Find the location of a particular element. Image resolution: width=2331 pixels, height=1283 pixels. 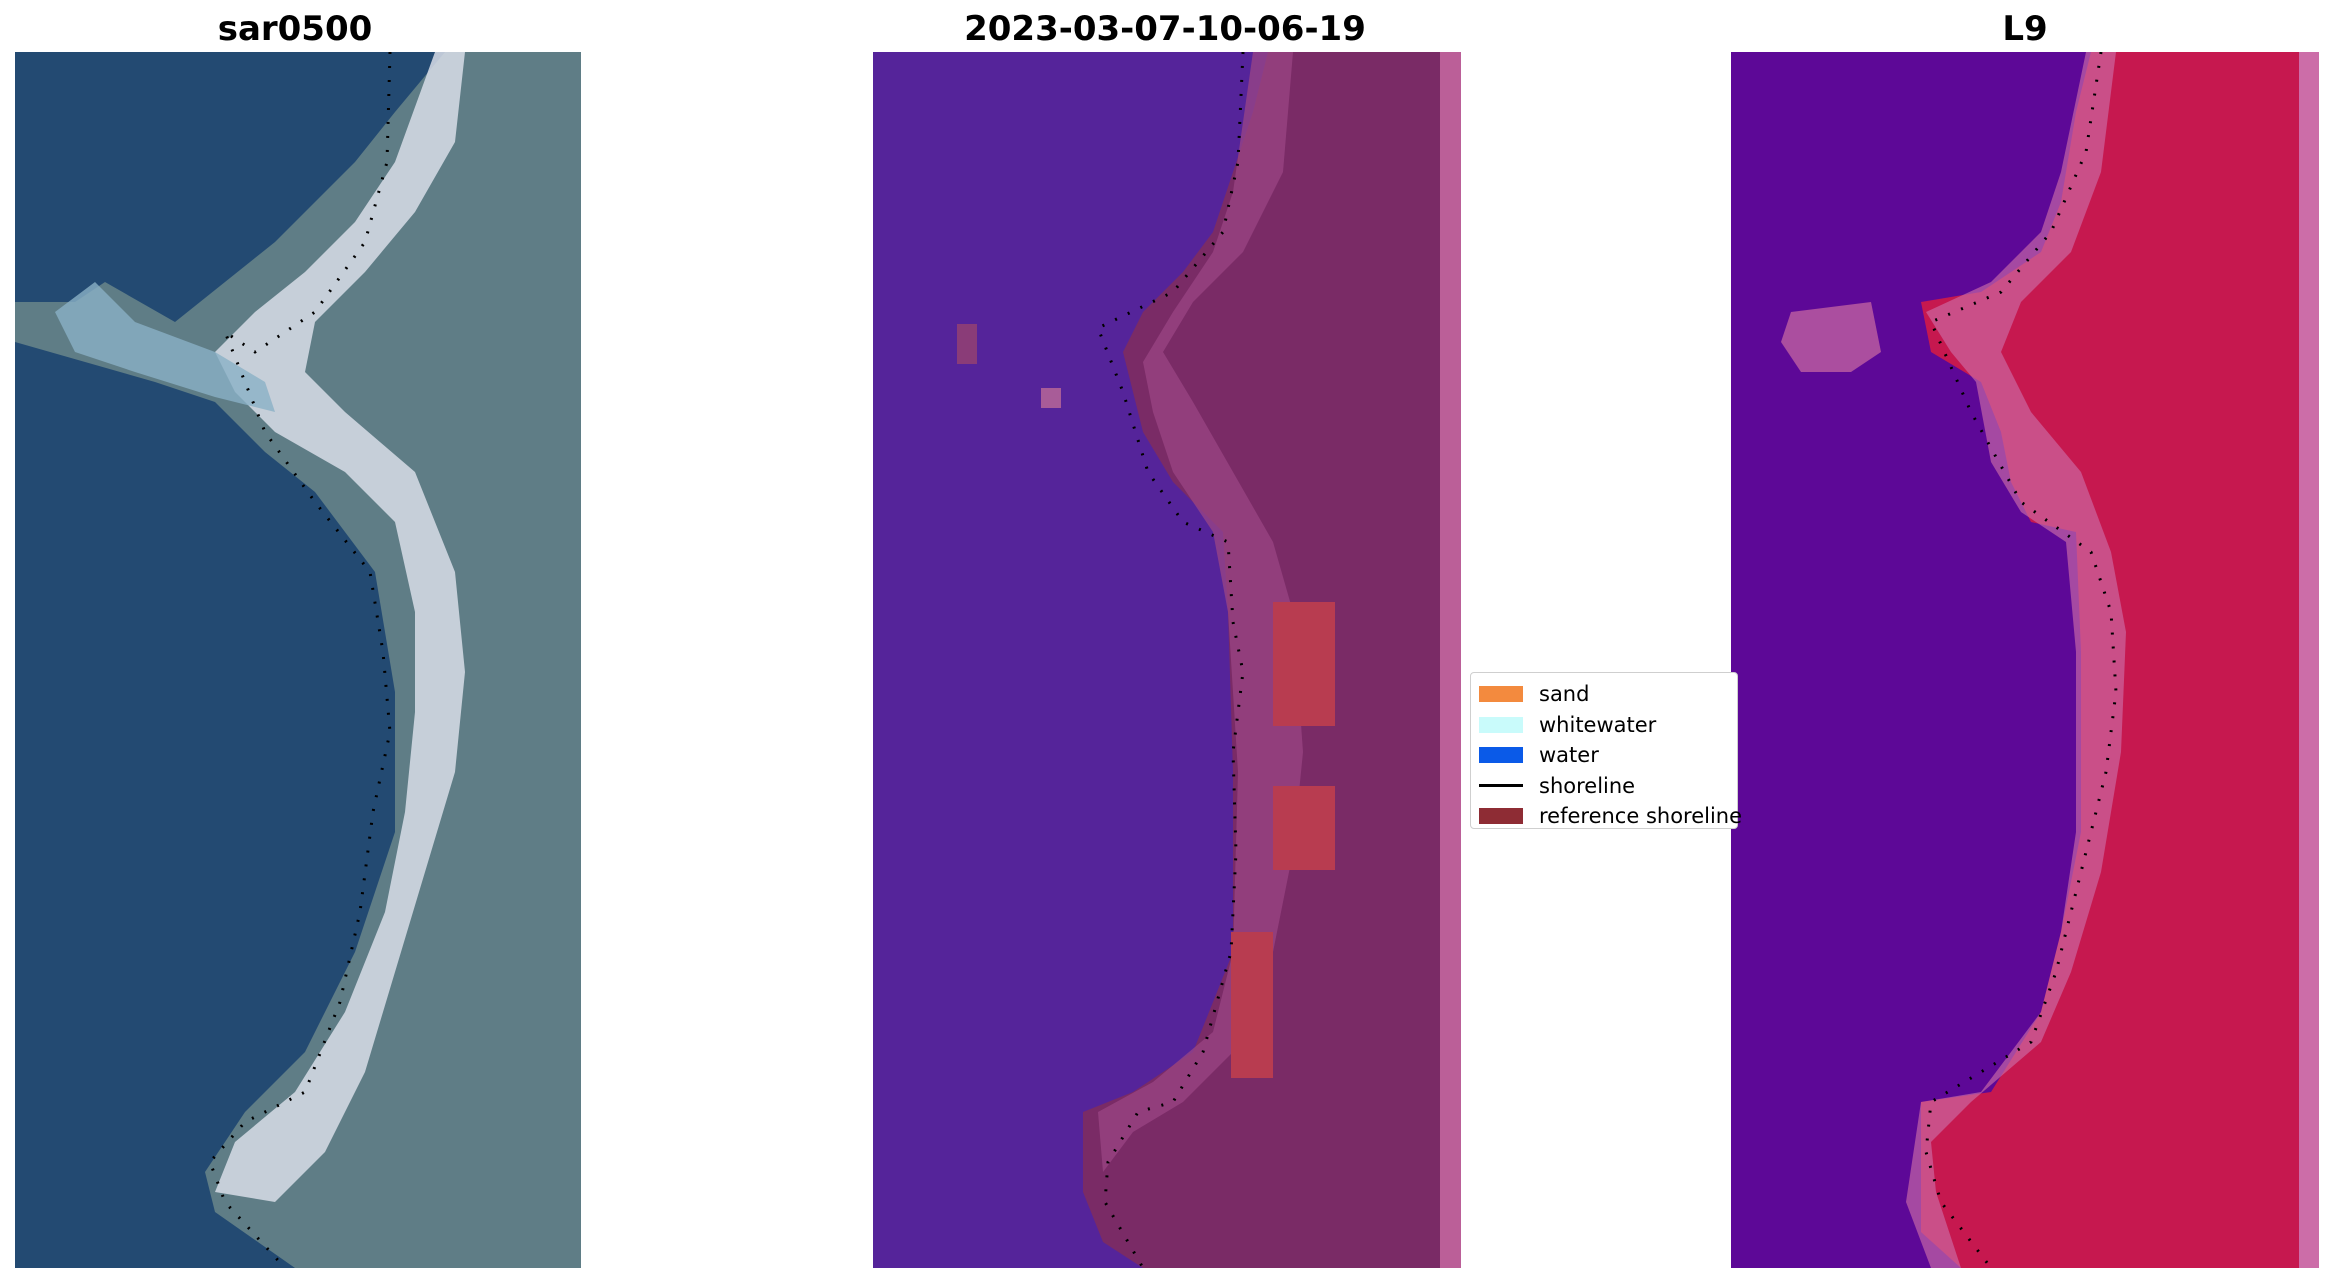

legend-label-whitewater: whitewater is located at coordinates (1598, 724).